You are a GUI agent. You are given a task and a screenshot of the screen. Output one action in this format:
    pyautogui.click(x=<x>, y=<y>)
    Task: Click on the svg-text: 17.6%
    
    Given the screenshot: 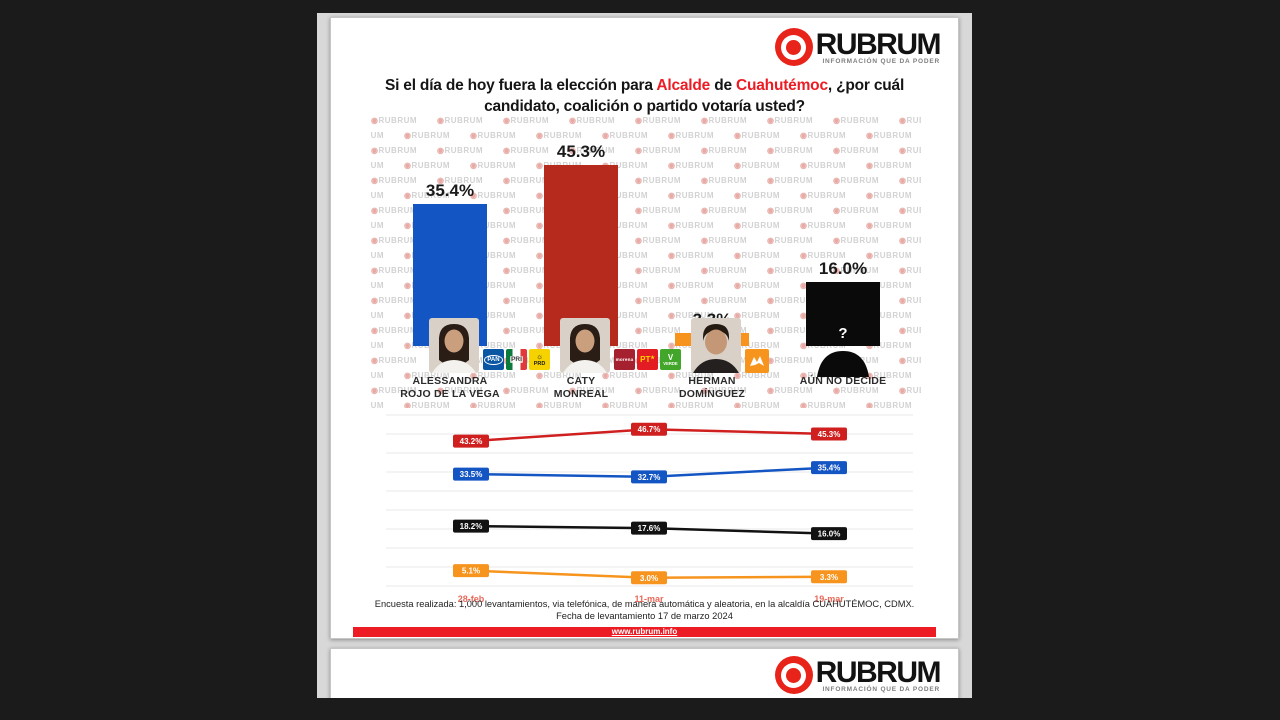 What is the action you would take?
    pyautogui.click(x=649, y=528)
    